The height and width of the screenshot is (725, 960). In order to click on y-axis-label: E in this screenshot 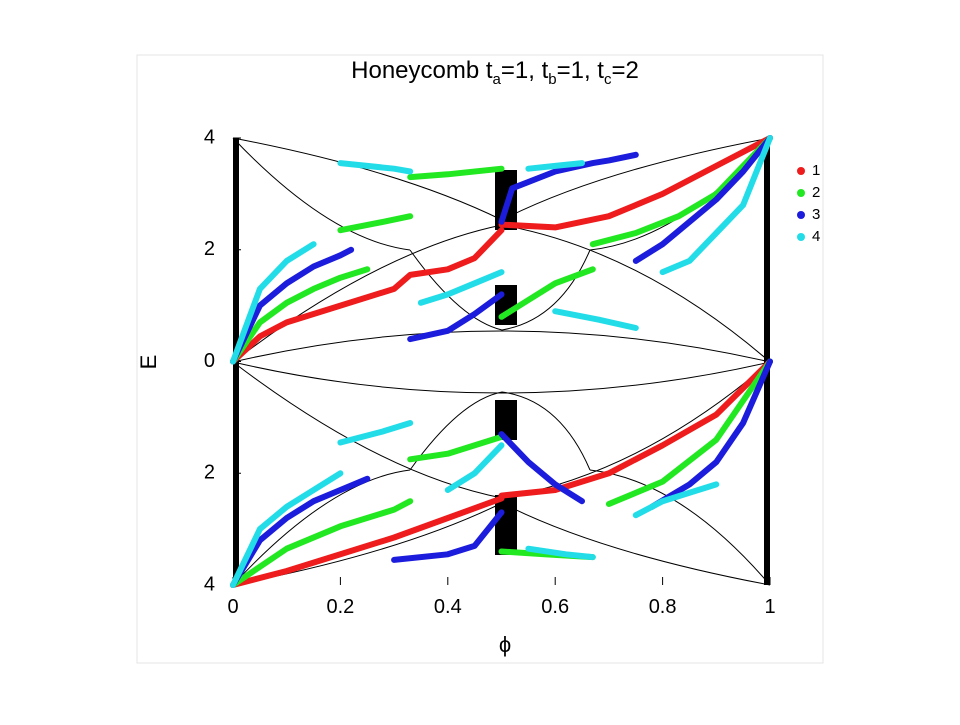, I will do `click(148, 362)`.